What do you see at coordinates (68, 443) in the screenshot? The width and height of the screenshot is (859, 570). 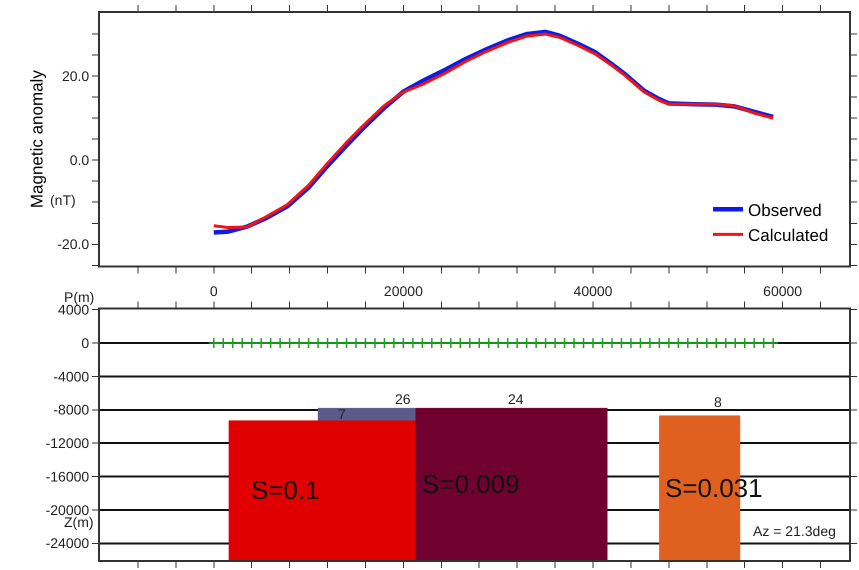 I see `y-tick-label: -12000` at bounding box center [68, 443].